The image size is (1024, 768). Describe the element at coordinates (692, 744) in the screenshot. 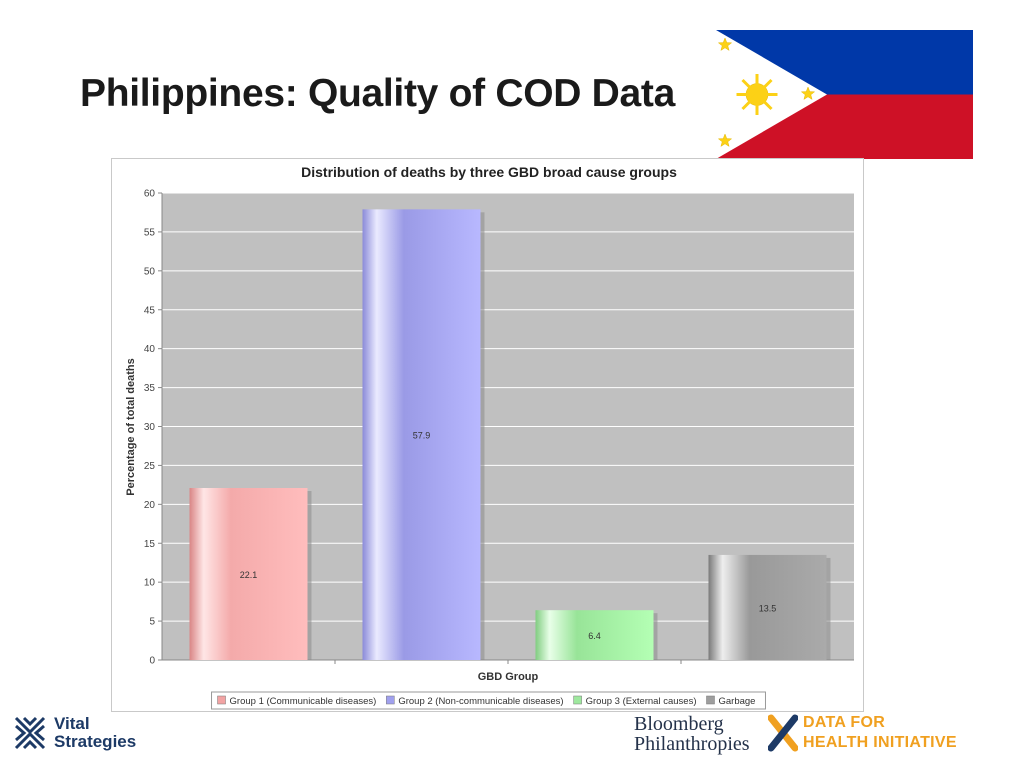

I see `bloomberg-line2: Philanthropies` at that location.